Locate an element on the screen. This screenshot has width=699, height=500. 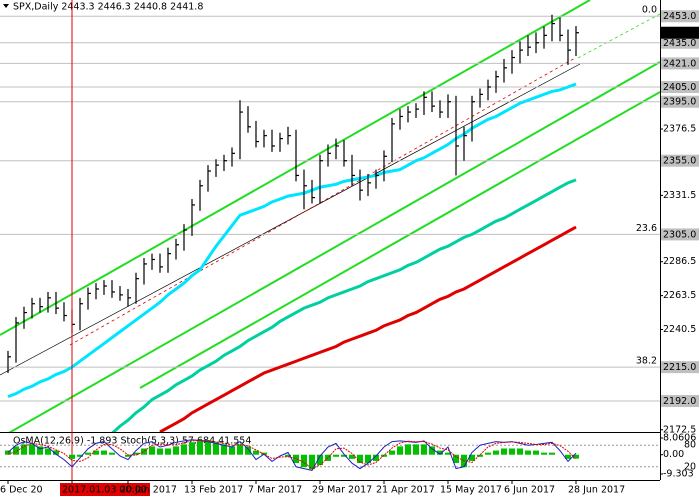
x-tick-label: 13 Feb 2017 is located at coordinates (213, 490).